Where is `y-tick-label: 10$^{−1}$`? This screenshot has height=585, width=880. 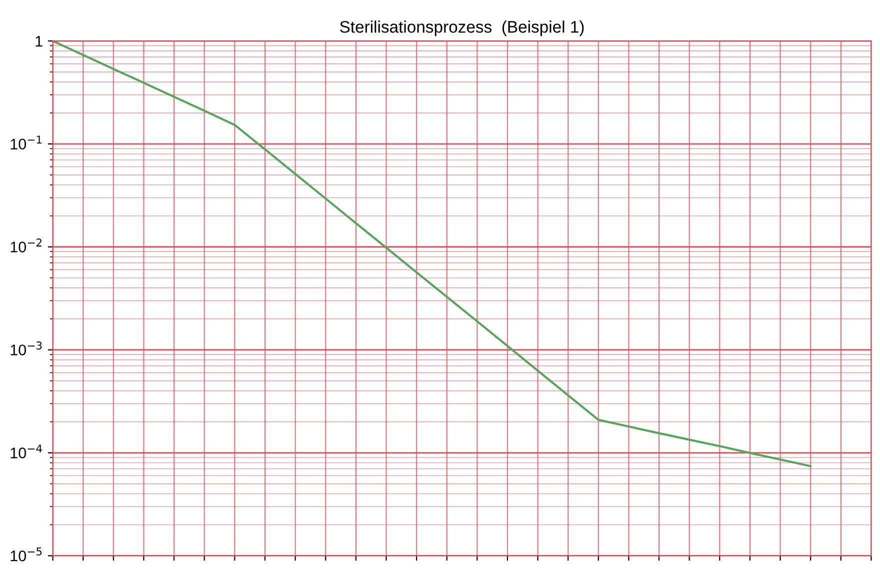
y-tick-label: 10$^{−1}$ is located at coordinates (26, 143).